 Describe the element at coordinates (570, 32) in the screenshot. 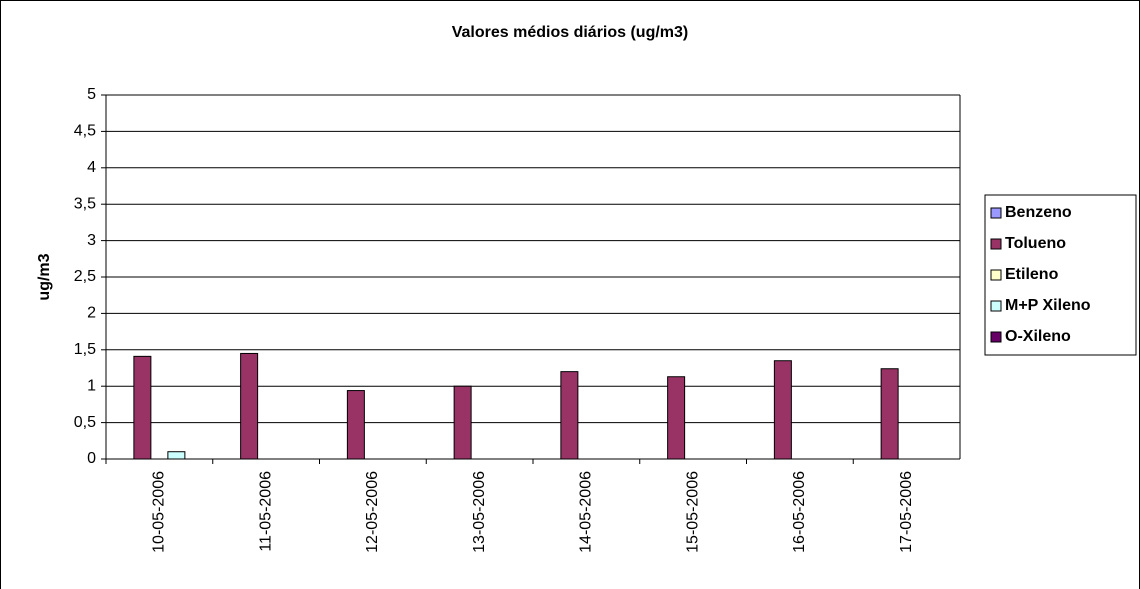

I see `chart-title: Valores médios diários (ug/m3)` at that location.